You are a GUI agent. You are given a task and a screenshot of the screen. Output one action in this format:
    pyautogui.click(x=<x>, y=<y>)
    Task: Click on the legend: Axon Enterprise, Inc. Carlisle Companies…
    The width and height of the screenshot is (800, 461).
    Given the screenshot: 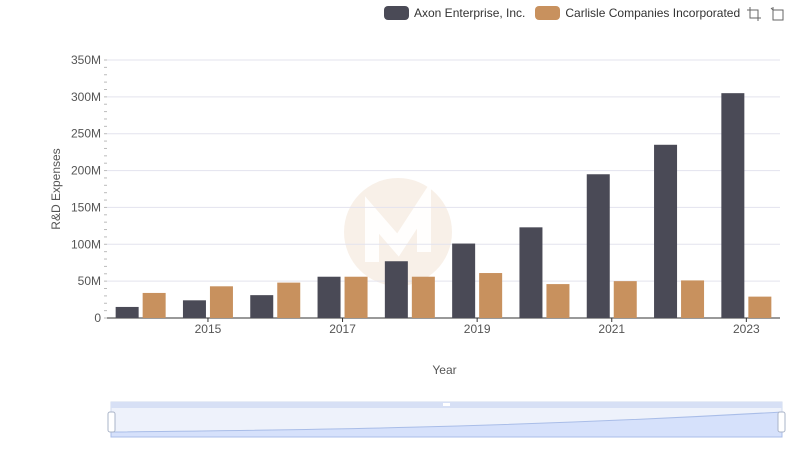 What is the action you would take?
    pyautogui.click(x=567, y=13)
    